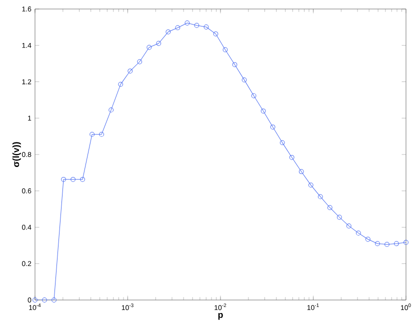 The height and width of the screenshot is (330, 415). What do you see at coordinates (220, 316) in the screenshot?
I see `x-axis-title: p` at bounding box center [220, 316].